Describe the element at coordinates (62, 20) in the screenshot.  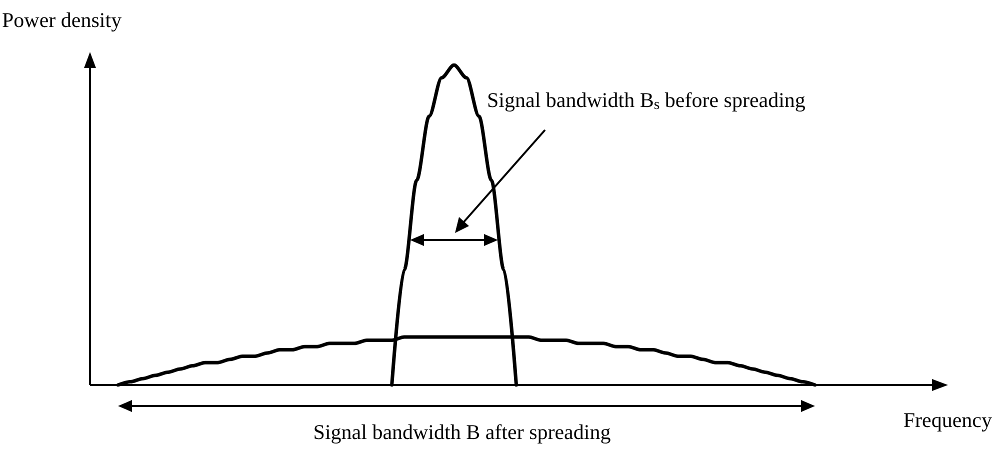
I see `y-axis-title: Power density` at that location.